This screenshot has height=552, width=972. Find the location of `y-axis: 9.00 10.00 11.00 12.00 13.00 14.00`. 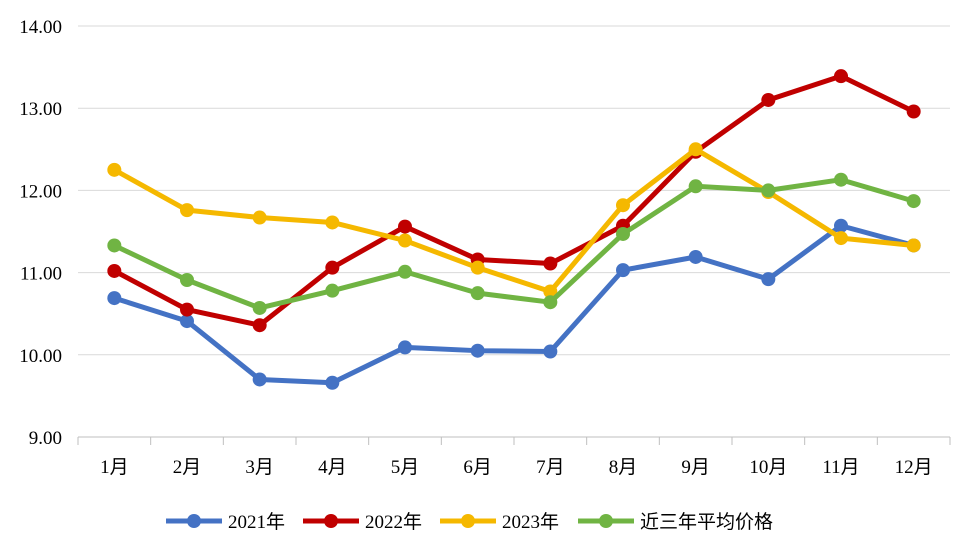

y-axis: 9.00 10.00 11.00 12.00 13.00 14.00 is located at coordinates (40, 233).